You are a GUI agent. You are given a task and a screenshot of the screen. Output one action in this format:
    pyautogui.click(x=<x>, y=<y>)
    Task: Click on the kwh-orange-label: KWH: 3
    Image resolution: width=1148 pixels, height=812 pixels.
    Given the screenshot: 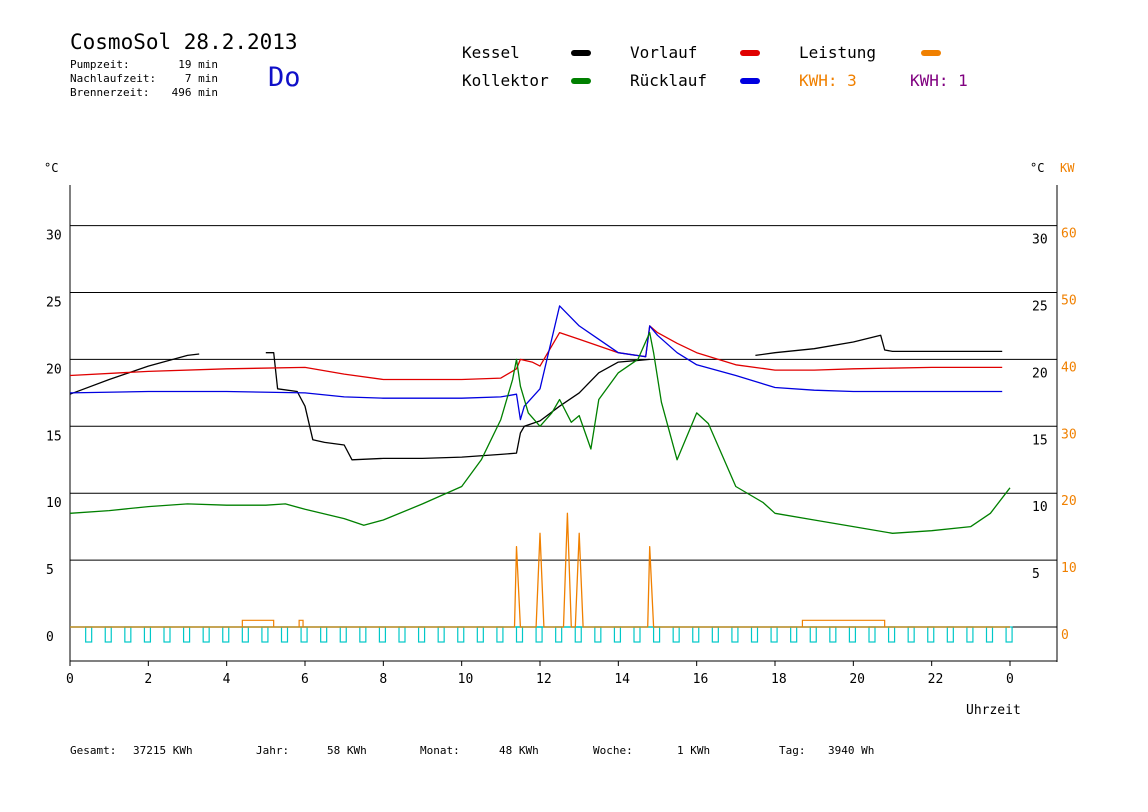 What is the action you would take?
    pyautogui.click(x=828, y=80)
    